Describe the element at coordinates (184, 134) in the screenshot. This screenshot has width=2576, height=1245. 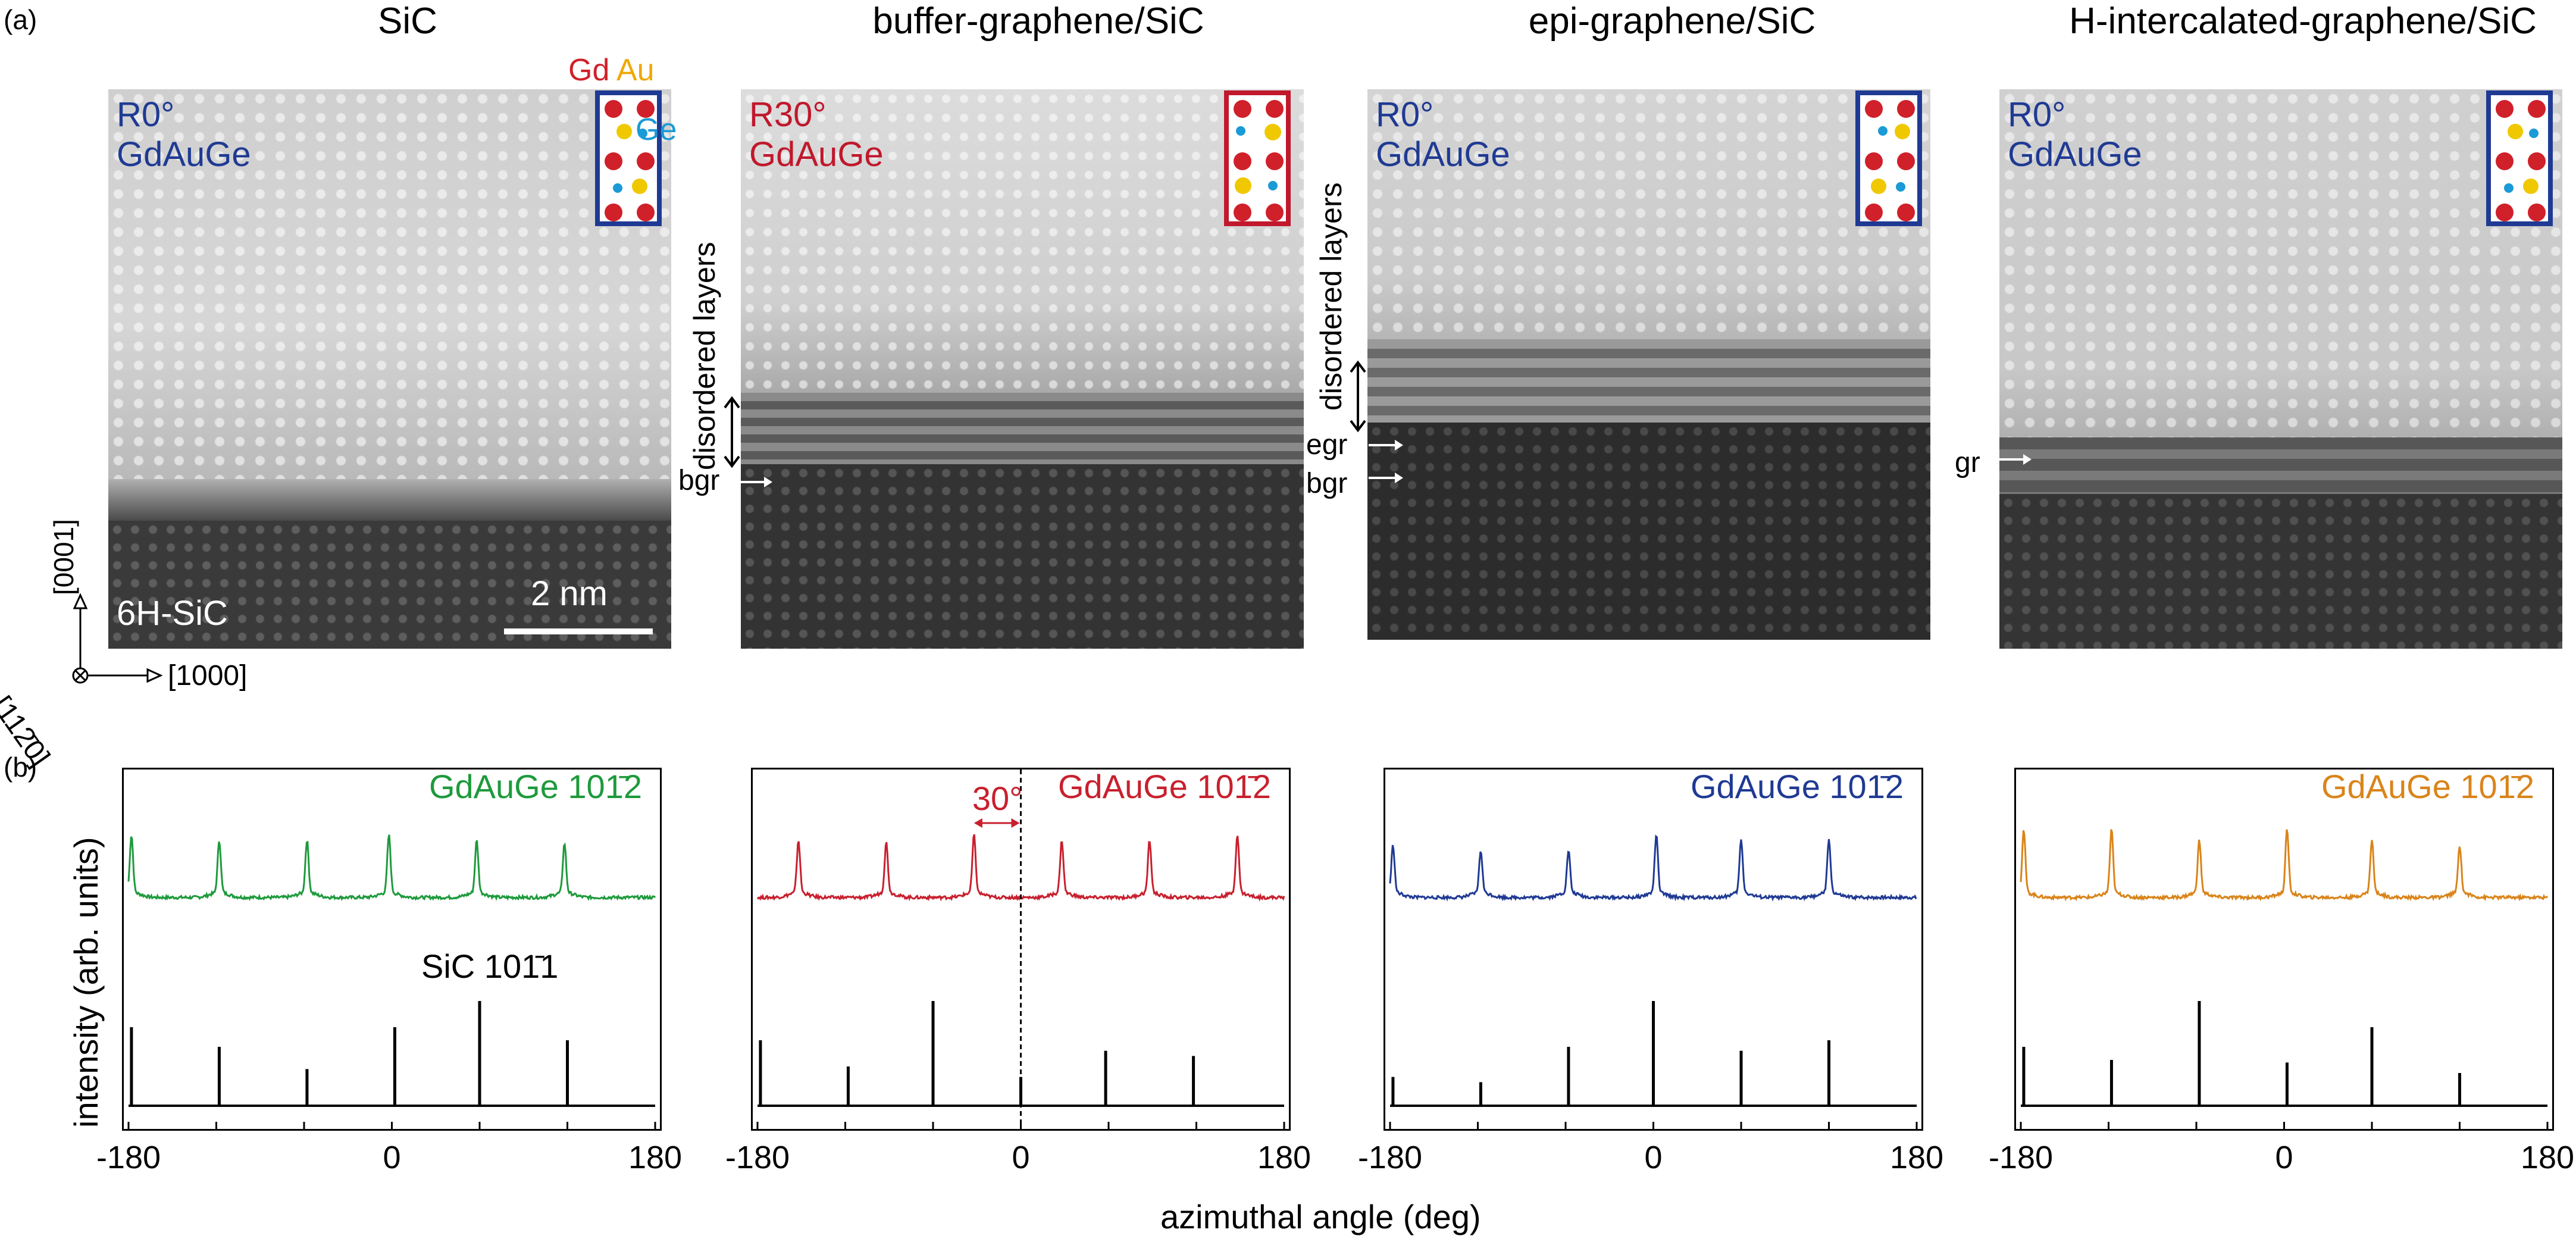
I see `orientation-label-1: R0° GdAuGe` at that location.